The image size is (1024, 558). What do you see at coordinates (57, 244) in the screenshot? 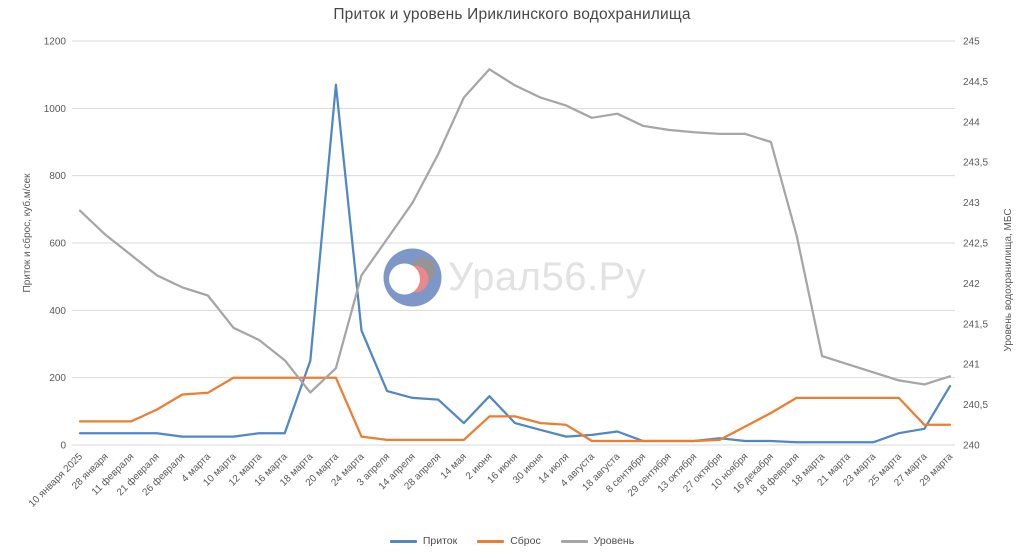
I see `left-axis-tick-label: 600` at bounding box center [57, 244].